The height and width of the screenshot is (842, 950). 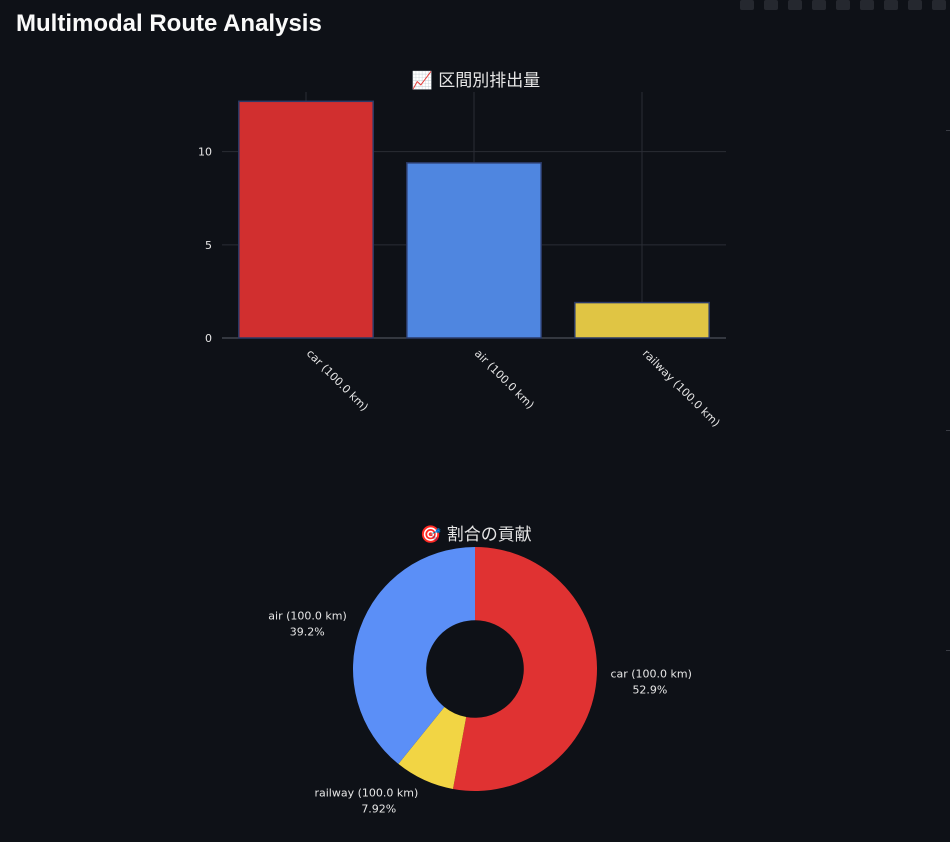 I want to click on chart-modebar, so click(x=843, y=6).